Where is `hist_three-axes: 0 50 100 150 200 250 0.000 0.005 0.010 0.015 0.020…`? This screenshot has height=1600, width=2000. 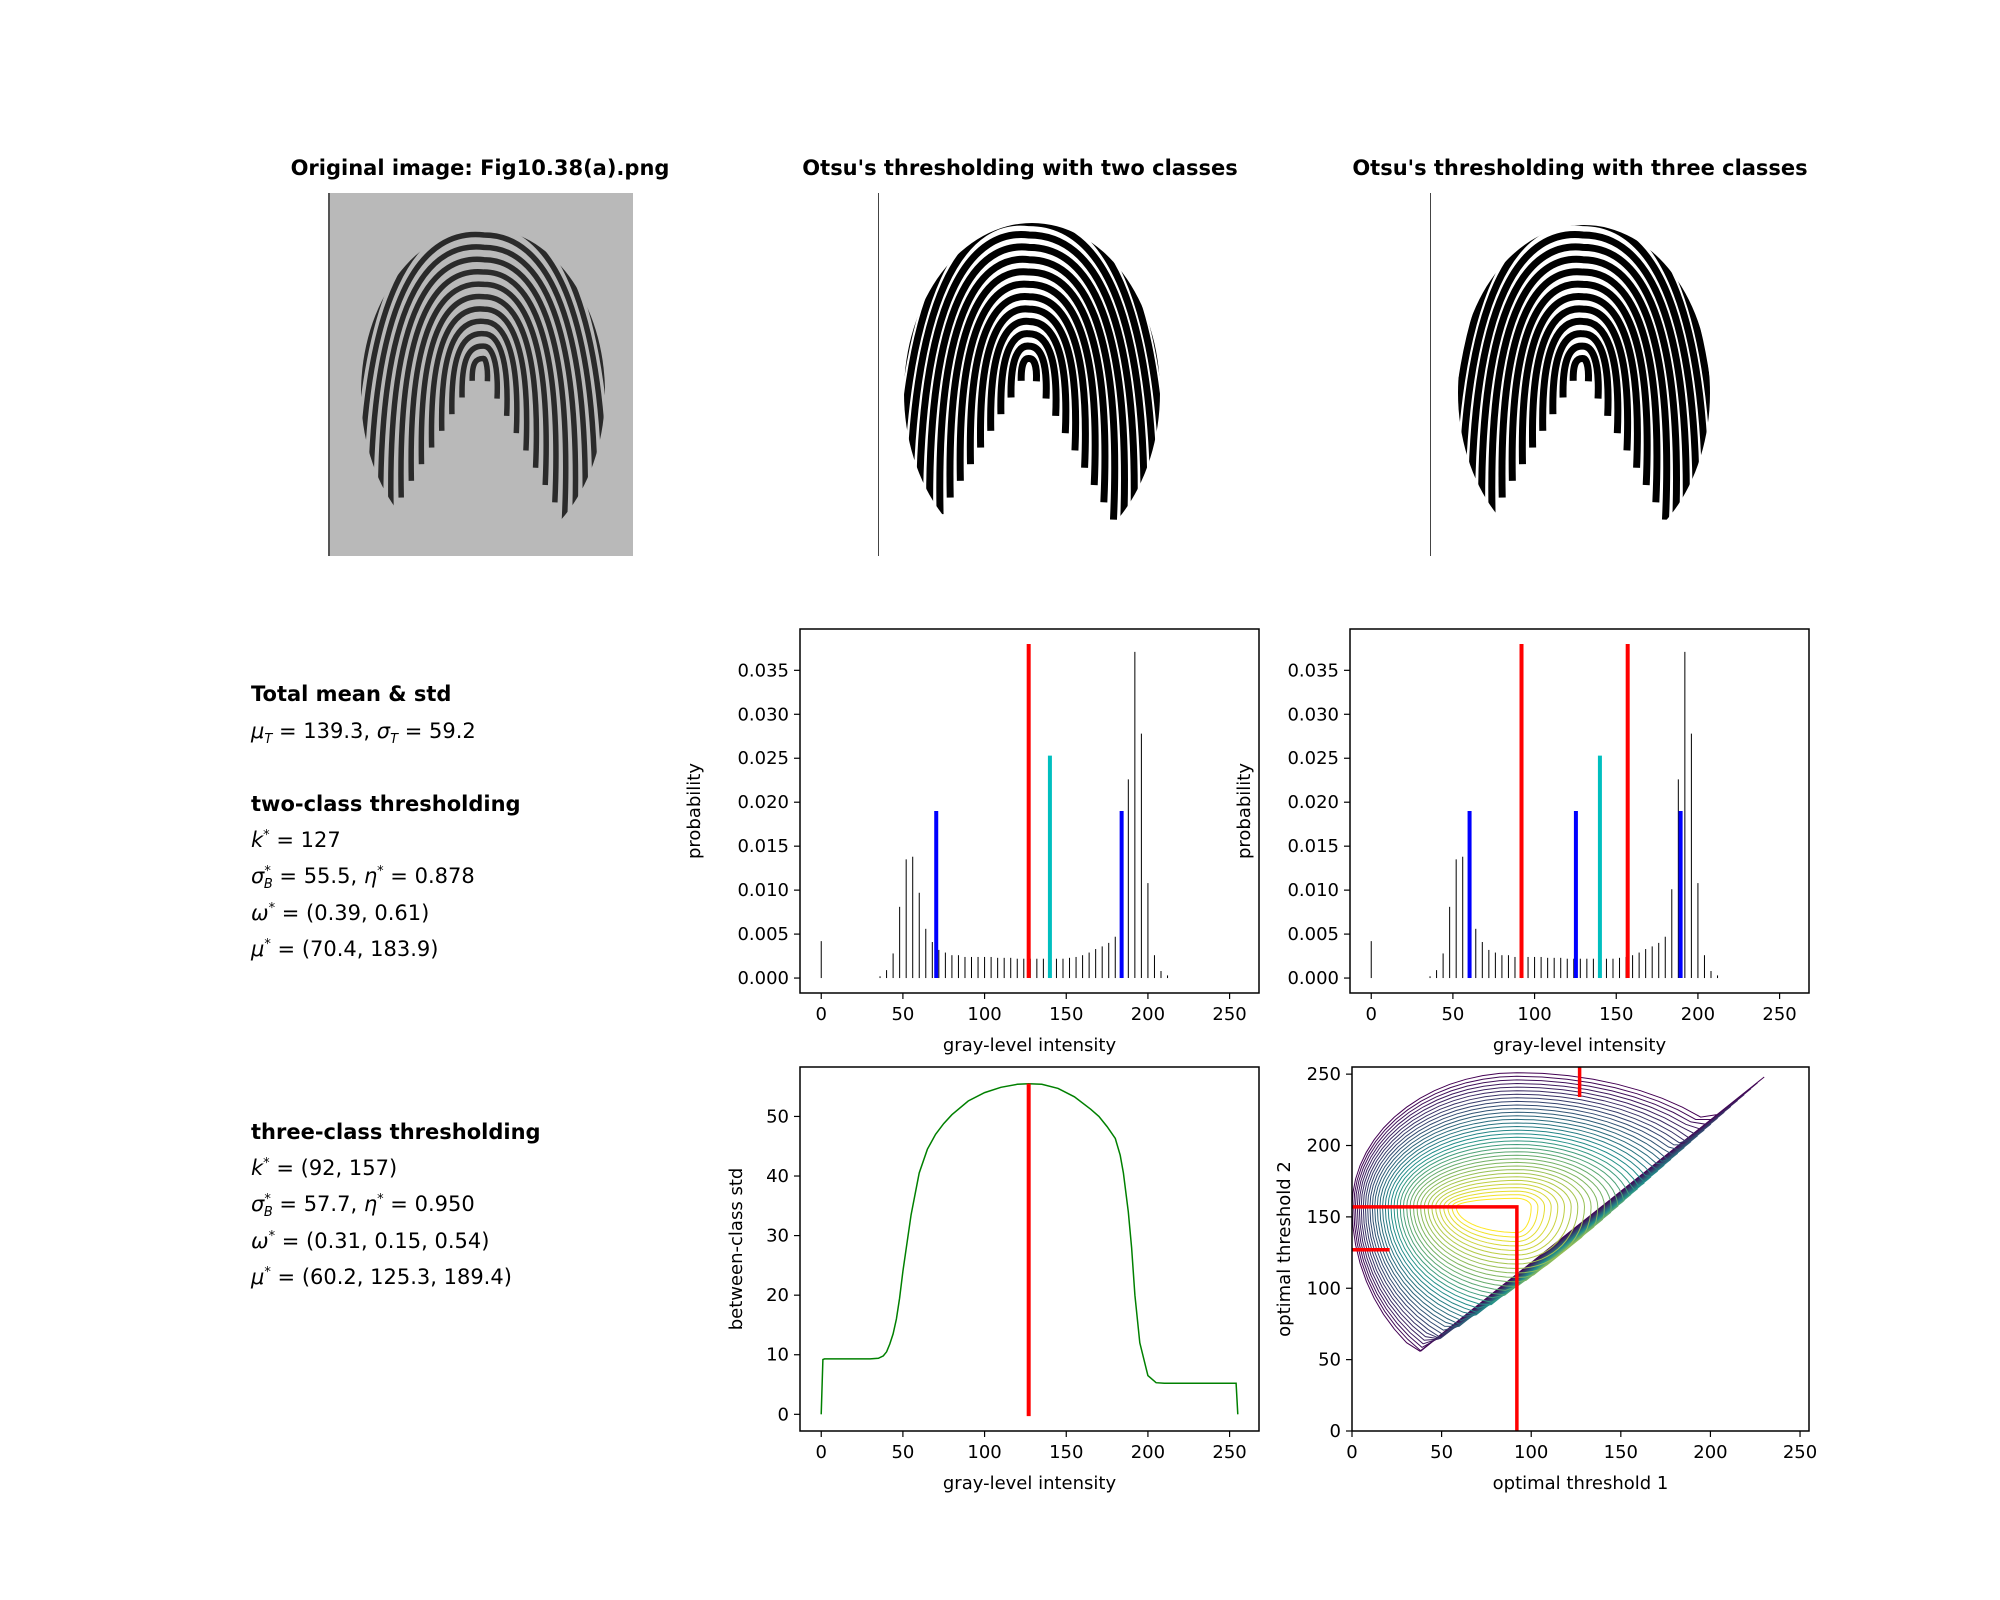
hist_three-axes: 0 50 100 150 200 250 0.000 0.005 0.010 0.015 0.020… is located at coordinates (1515, 849).